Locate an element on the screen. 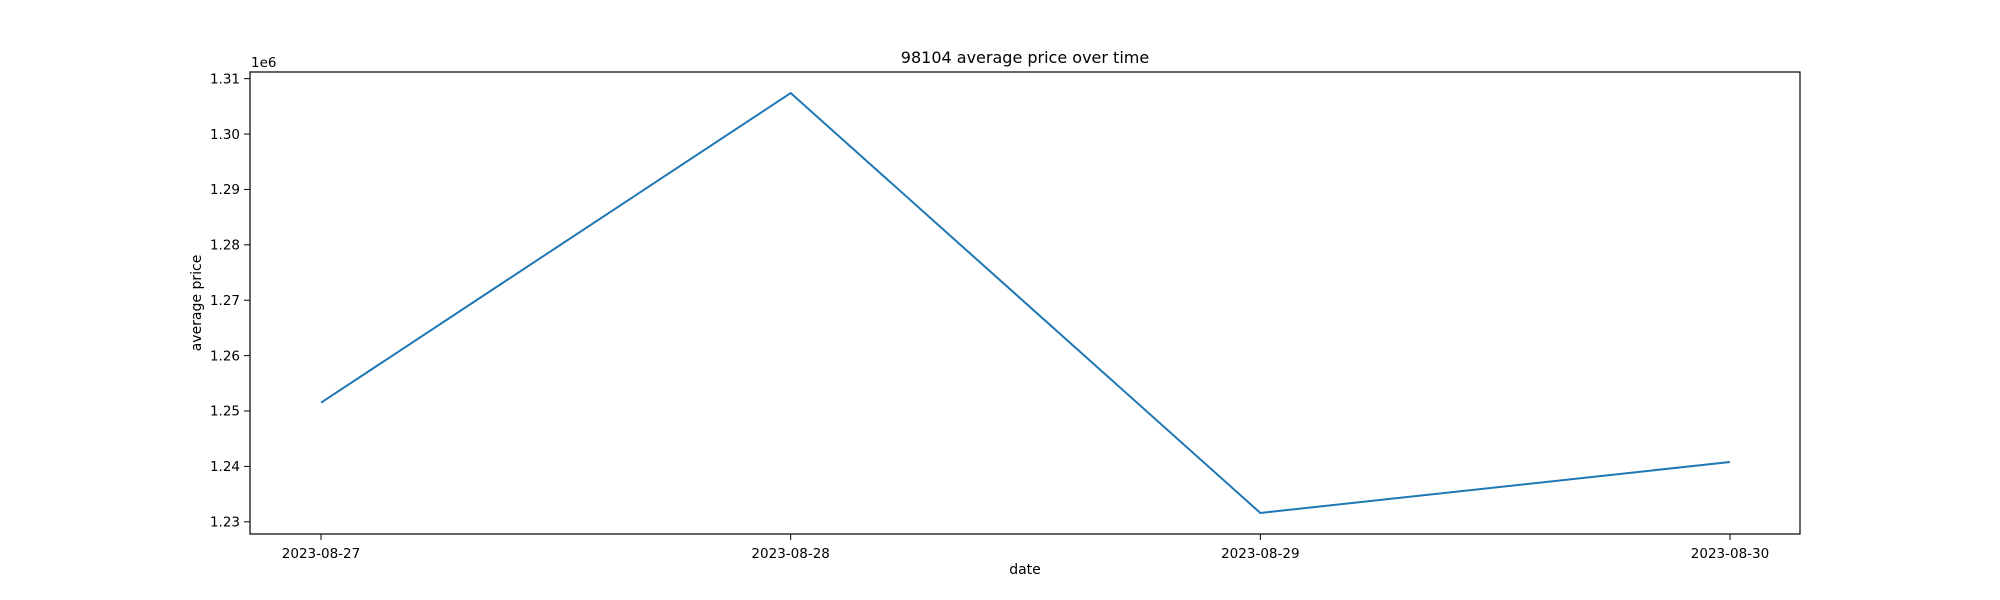 The image size is (2000, 600). y-axis-ticks: 1.23 1.24 1.25 1.26 1.27 1.28 1.29 1.30 1.31 is located at coordinates (230, 301).